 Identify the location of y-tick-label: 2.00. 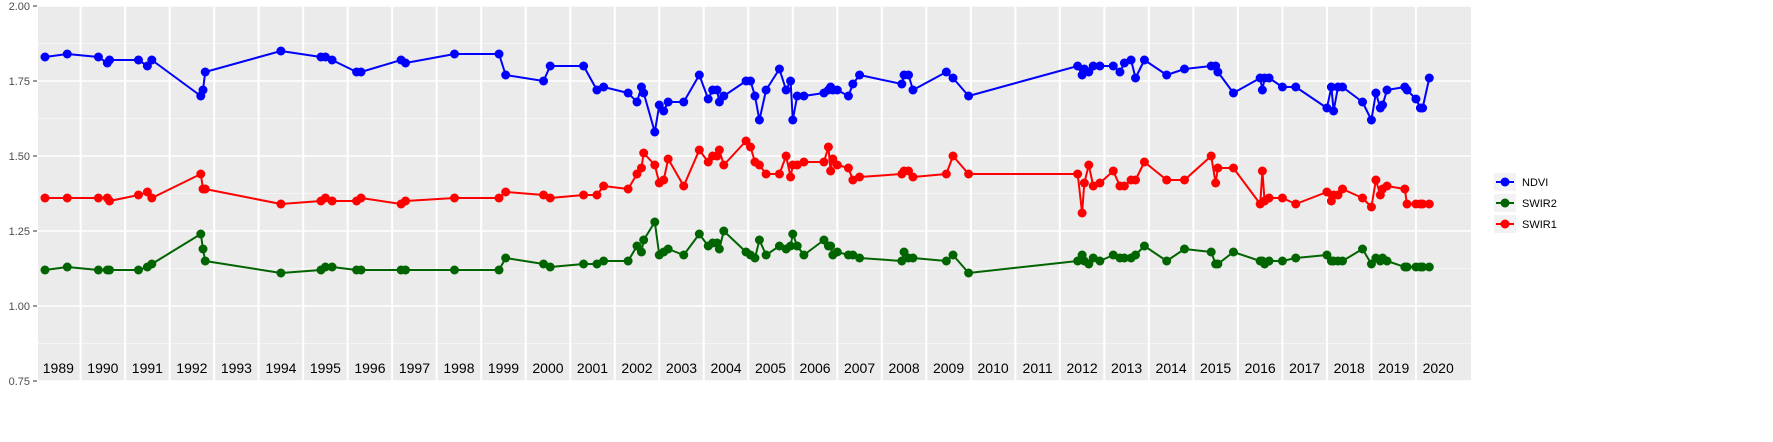
(19, 7).